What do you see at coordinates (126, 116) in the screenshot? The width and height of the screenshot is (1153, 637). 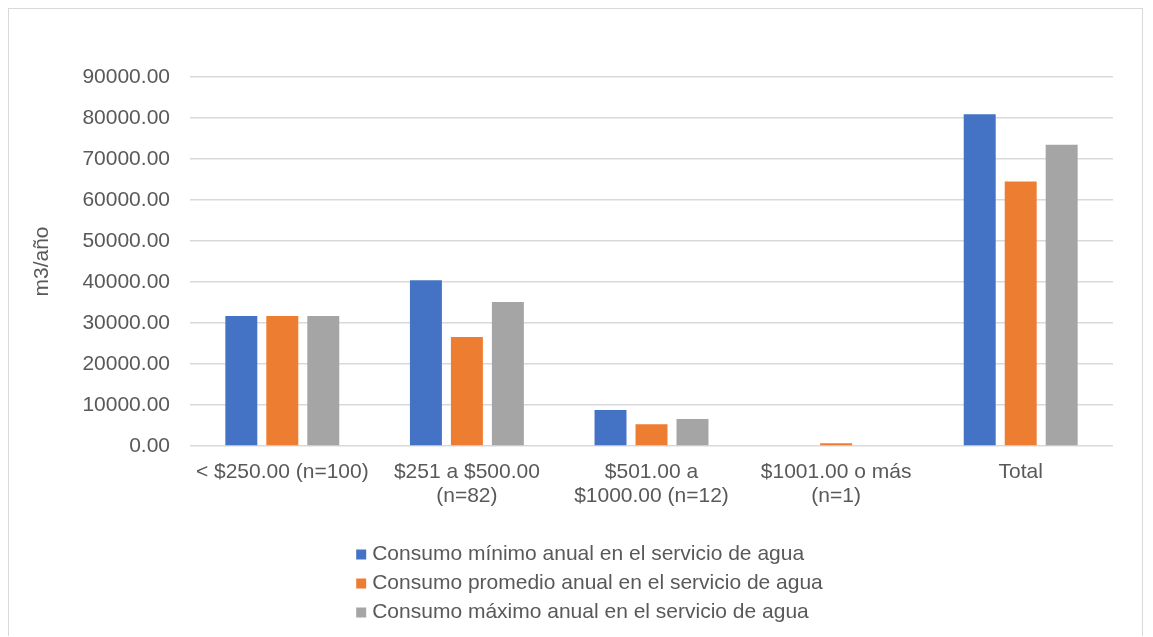 I see `y-tick-label: 80000.00` at bounding box center [126, 116].